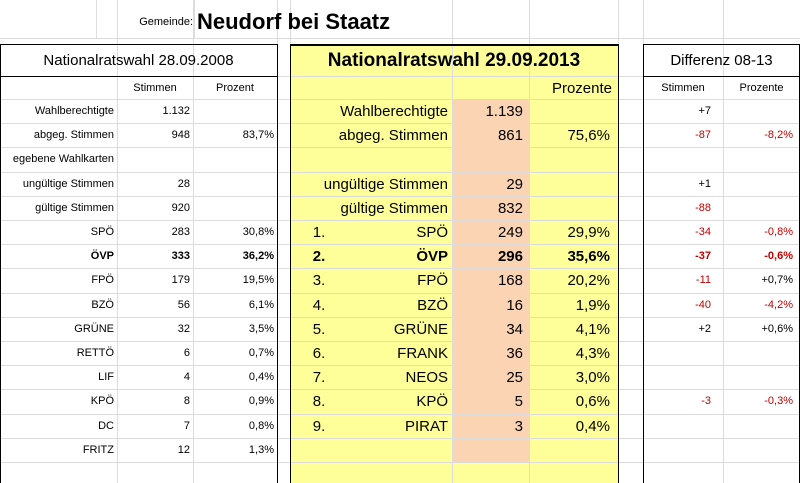 This screenshot has width=800, height=483. What do you see at coordinates (261, 376) in the screenshot?
I see `left-row-prozent: 0,4%` at bounding box center [261, 376].